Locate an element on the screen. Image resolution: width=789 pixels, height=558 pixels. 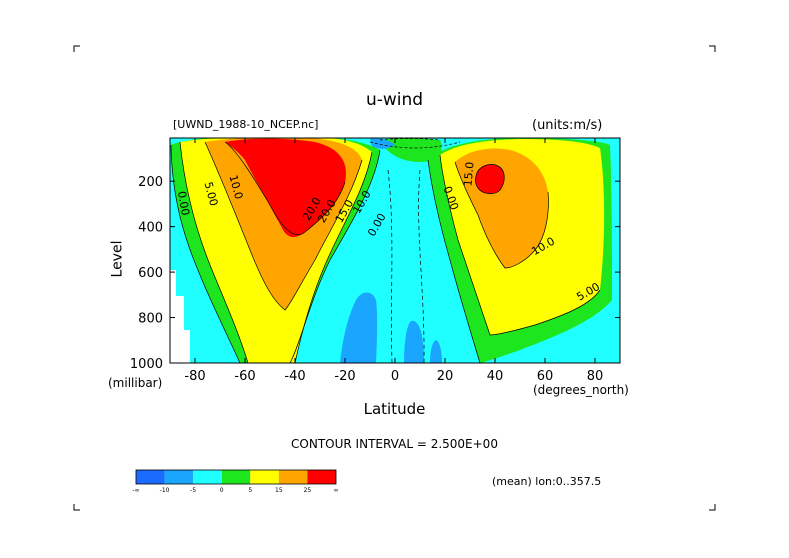
x-tick-label: -60 is located at coordinates (244, 376).